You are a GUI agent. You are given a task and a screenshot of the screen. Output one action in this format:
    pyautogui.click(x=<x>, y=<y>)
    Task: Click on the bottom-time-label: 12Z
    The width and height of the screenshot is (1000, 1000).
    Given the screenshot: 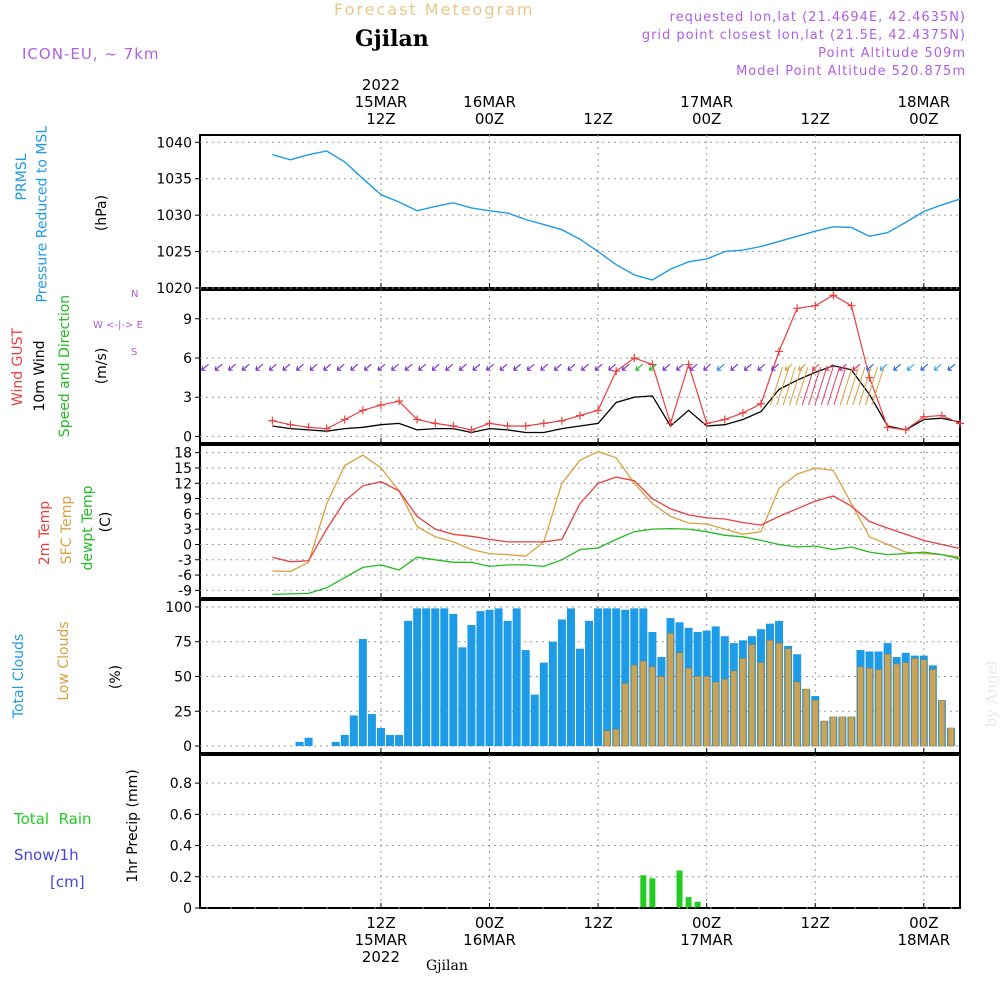 What is the action you would take?
    pyautogui.click(x=815, y=940)
    